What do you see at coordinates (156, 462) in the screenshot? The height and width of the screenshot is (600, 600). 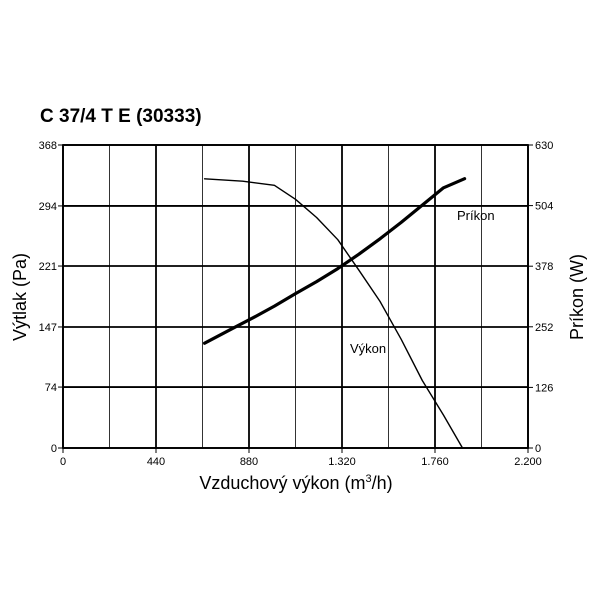 I see `x-tick-label: 440` at bounding box center [156, 462].